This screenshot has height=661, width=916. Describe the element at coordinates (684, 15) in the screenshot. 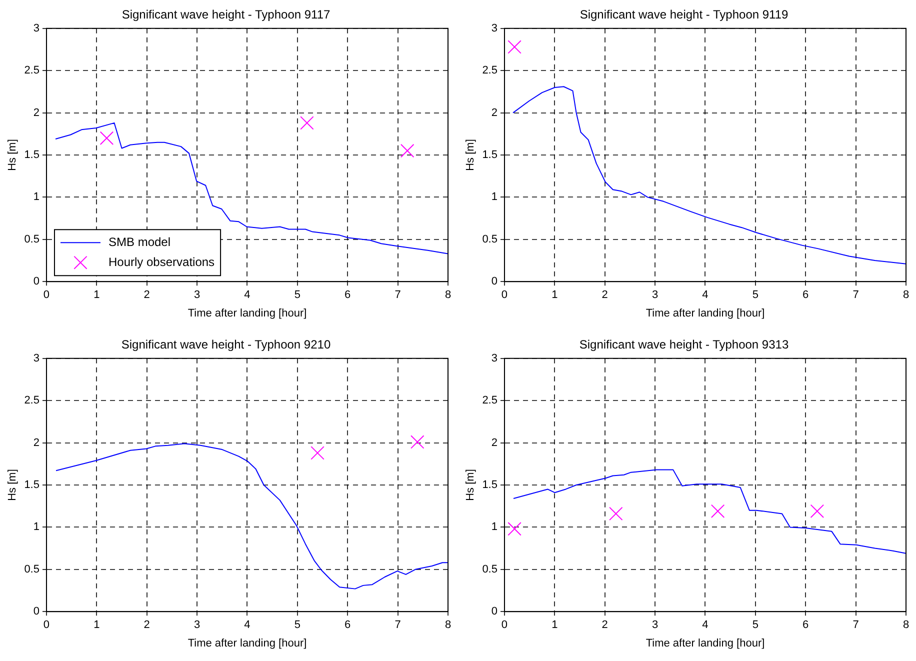

I see `chart-title: Significant wave height - Typhoon 9119` at that location.